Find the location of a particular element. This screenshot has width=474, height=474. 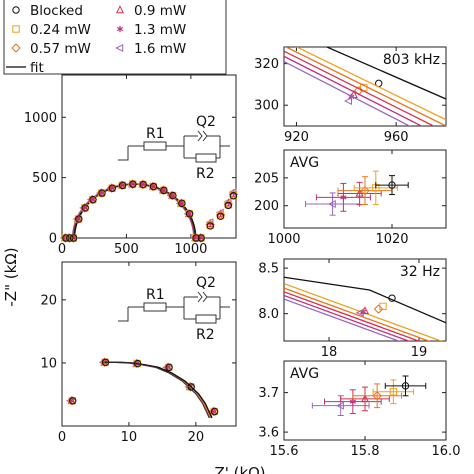

panel-title: 803 kHz is located at coordinates (411, 60).